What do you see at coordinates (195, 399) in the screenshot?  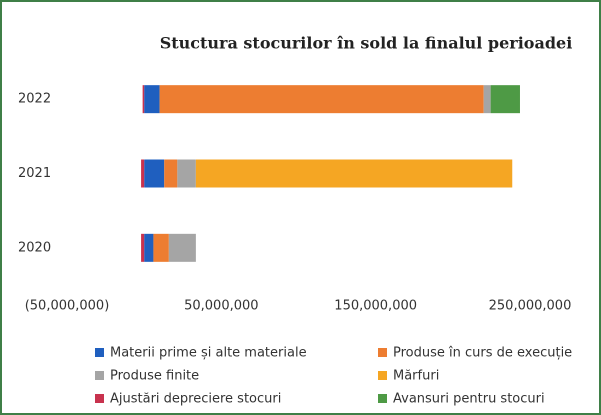 I see `legend-label: Ajustări depreciere stocuri` at bounding box center [195, 399].